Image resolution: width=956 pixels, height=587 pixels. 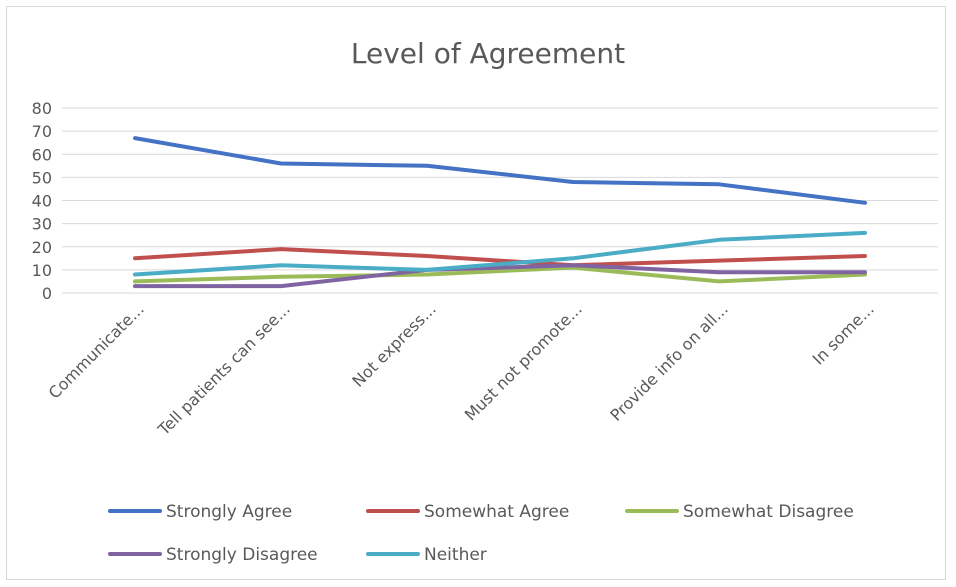 What do you see at coordinates (47, 293) in the screenshot?
I see `y-tick-label: 0` at bounding box center [47, 293].